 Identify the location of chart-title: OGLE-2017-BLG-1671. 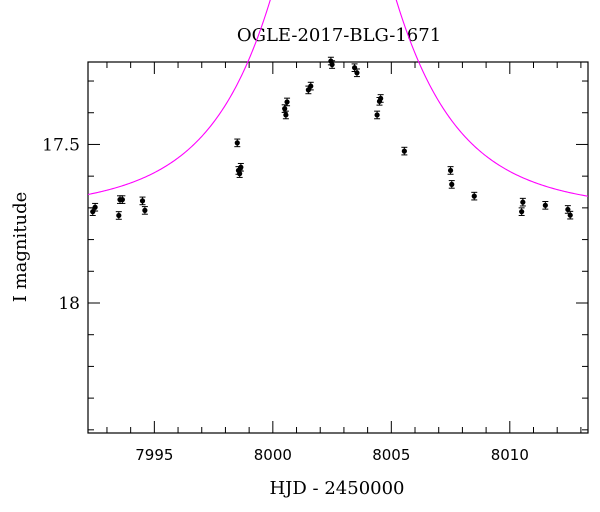
(339, 35).